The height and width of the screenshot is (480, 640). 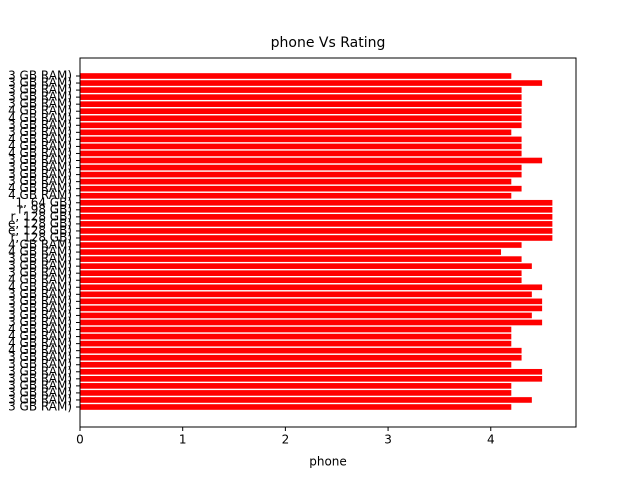 I want to click on y-tick-label: e, 128 GB), so click(x=40, y=223).